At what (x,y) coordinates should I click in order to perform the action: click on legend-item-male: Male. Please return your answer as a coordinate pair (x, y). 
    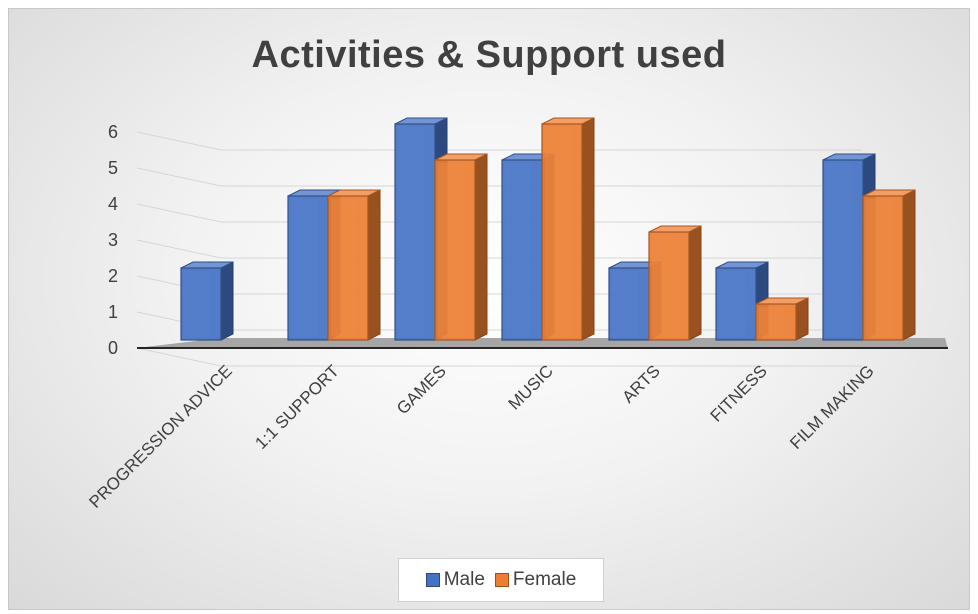
    Looking at the image, I should click on (455, 580).